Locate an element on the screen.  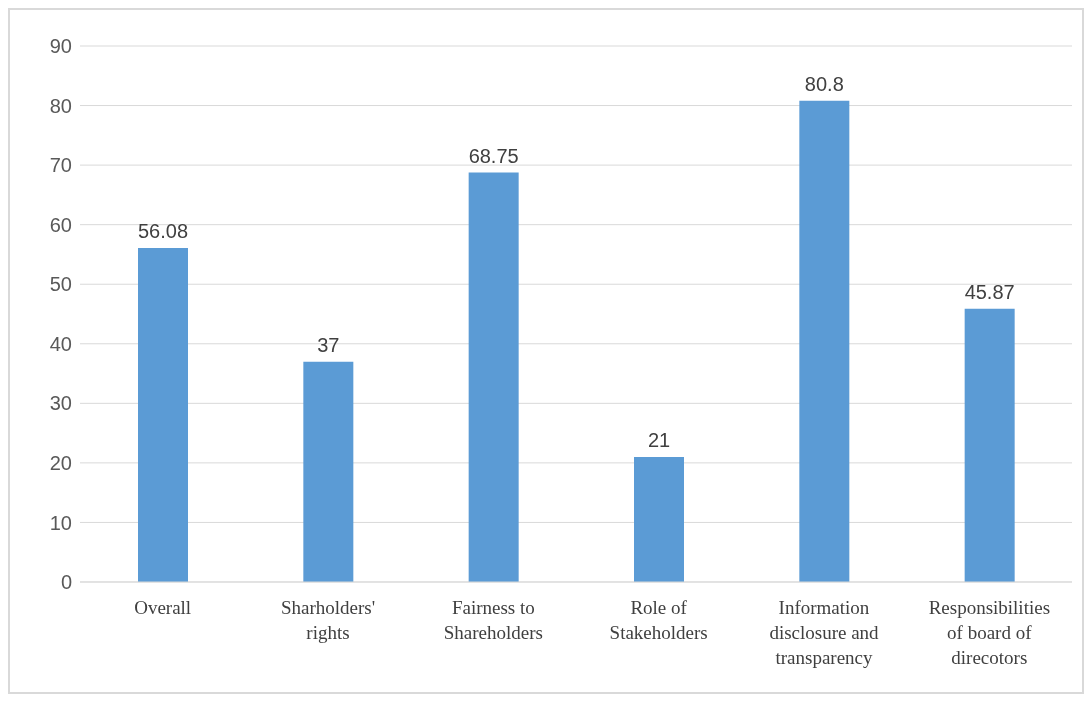
data-label: 45.87 is located at coordinates (989, 291).